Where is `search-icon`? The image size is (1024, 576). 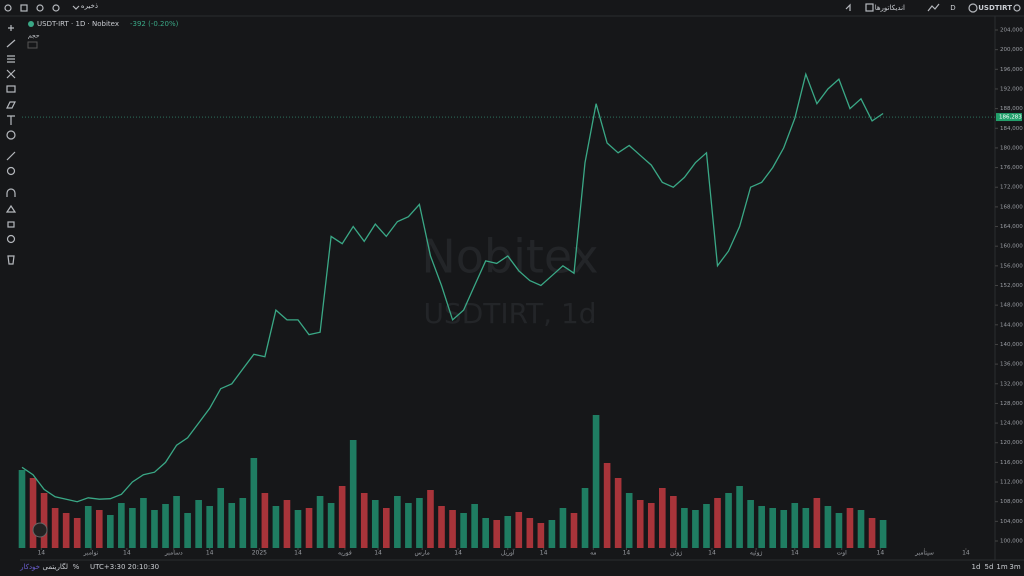
search-icon is located at coordinates (1017, 8).